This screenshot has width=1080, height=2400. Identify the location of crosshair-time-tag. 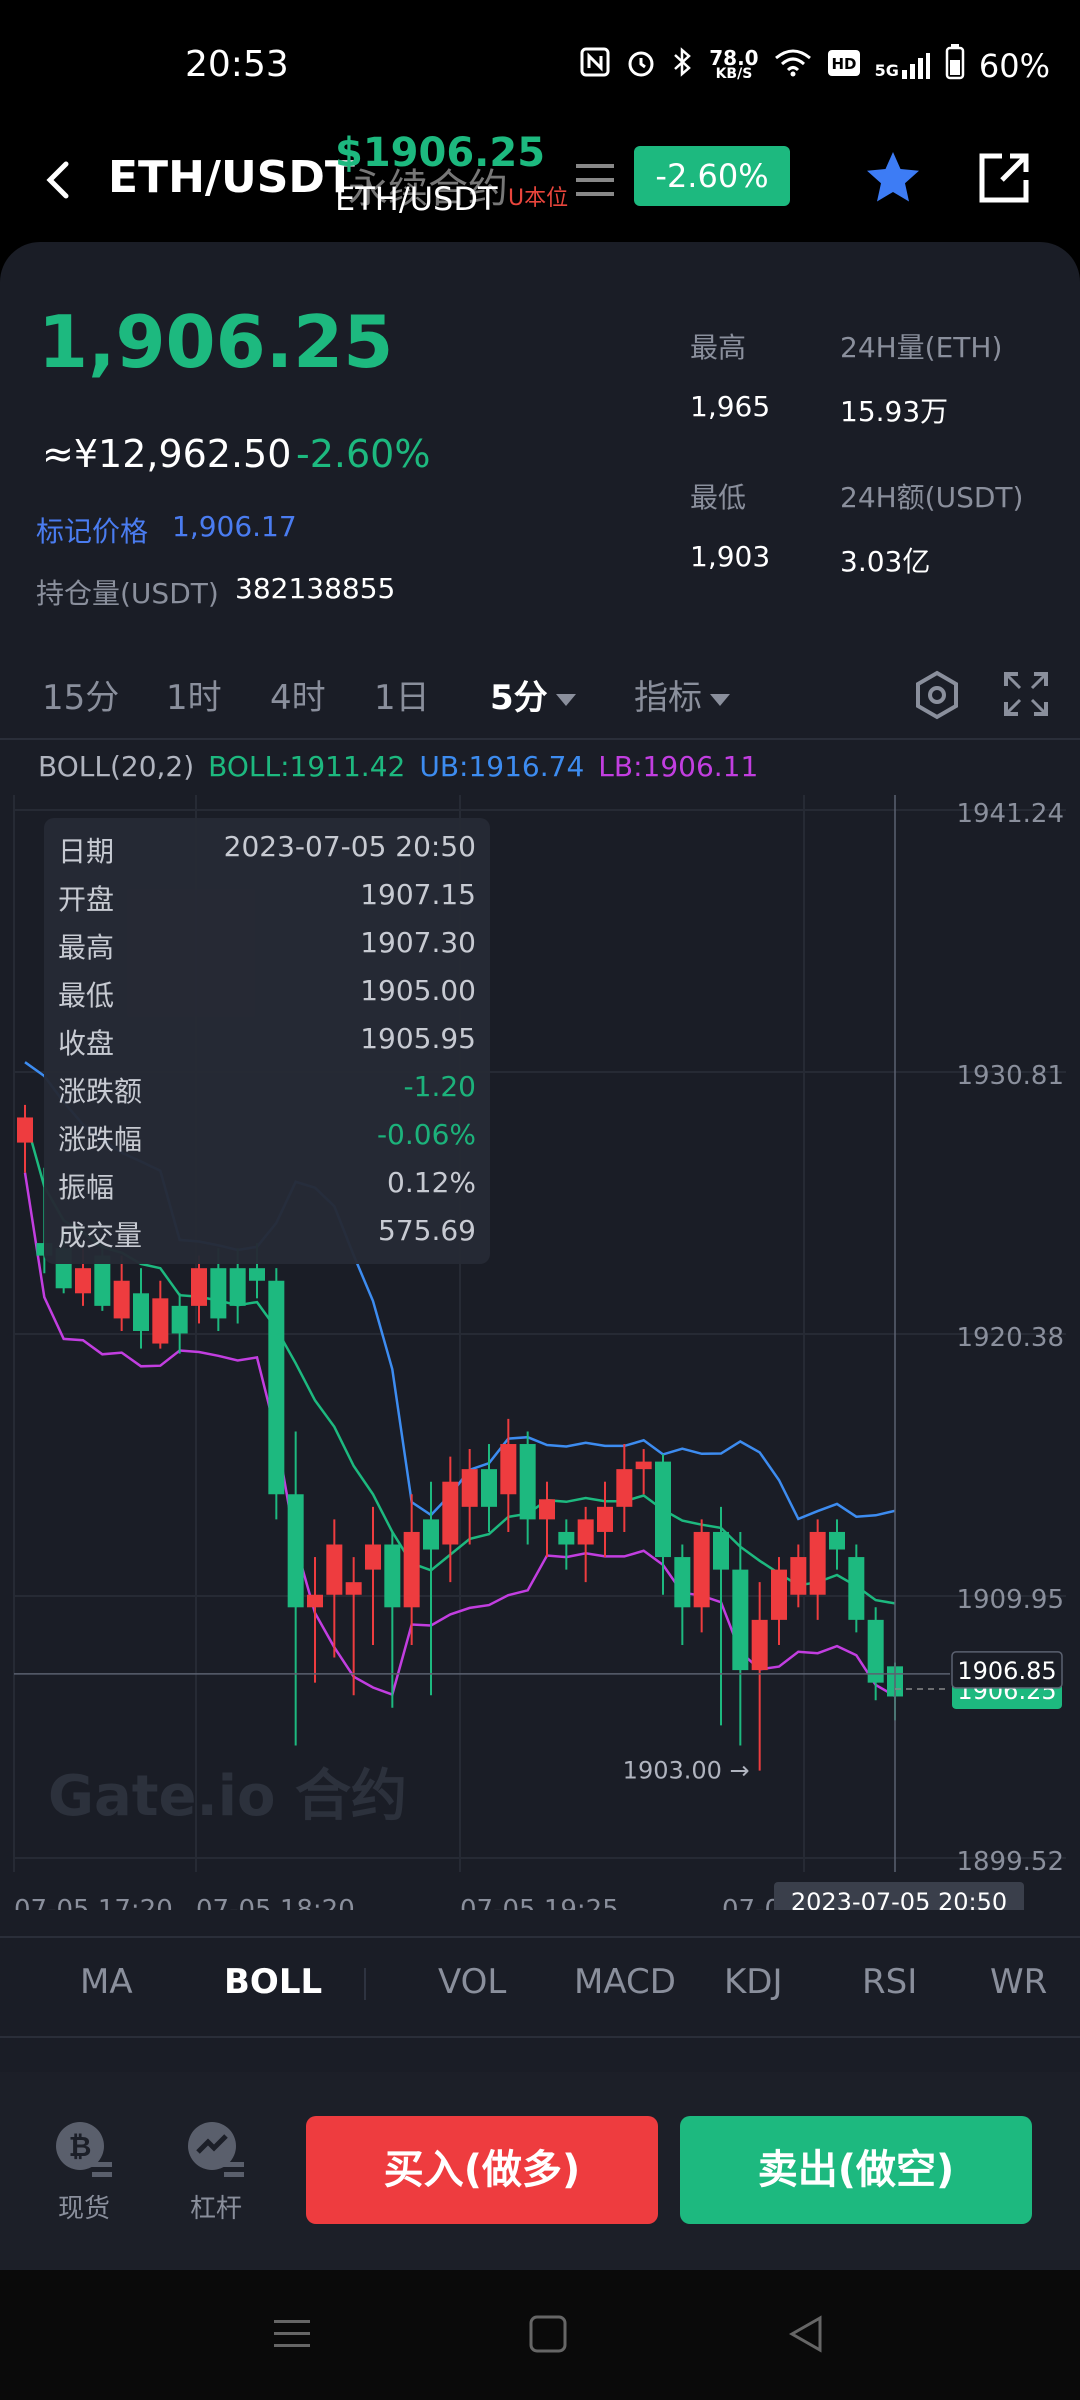
(899, 1896).